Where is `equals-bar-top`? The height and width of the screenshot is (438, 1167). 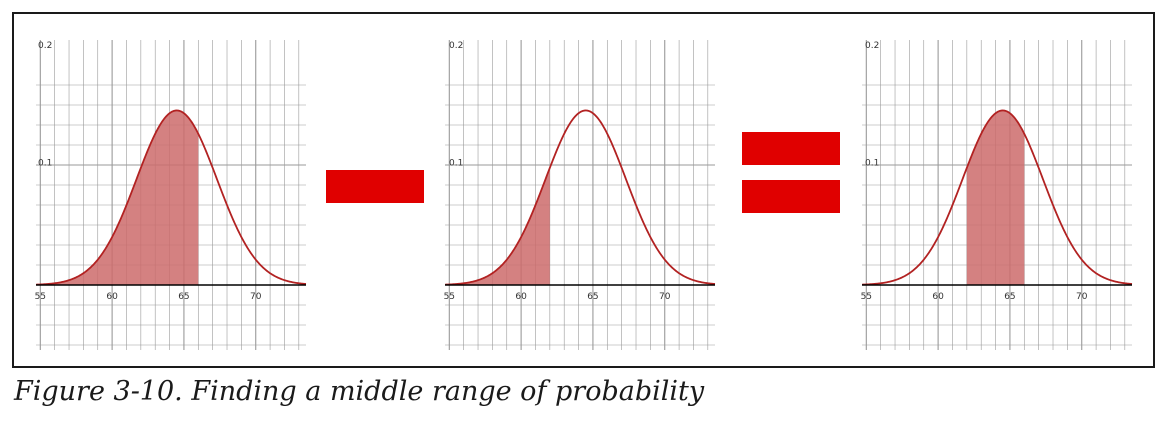
equals-bar-top is located at coordinates (791, 148).